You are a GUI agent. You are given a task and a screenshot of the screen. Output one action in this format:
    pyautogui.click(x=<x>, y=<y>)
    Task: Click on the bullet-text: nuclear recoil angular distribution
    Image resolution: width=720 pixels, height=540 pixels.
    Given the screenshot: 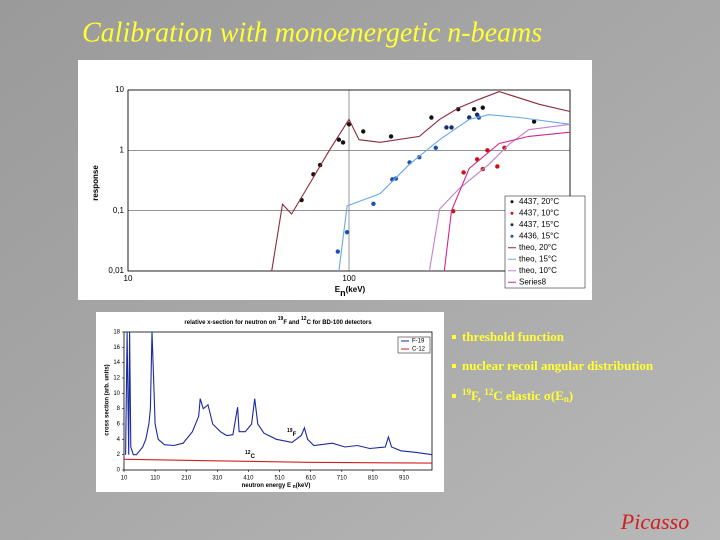 What is the action you would take?
    pyautogui.click(x=558, y=365)
    